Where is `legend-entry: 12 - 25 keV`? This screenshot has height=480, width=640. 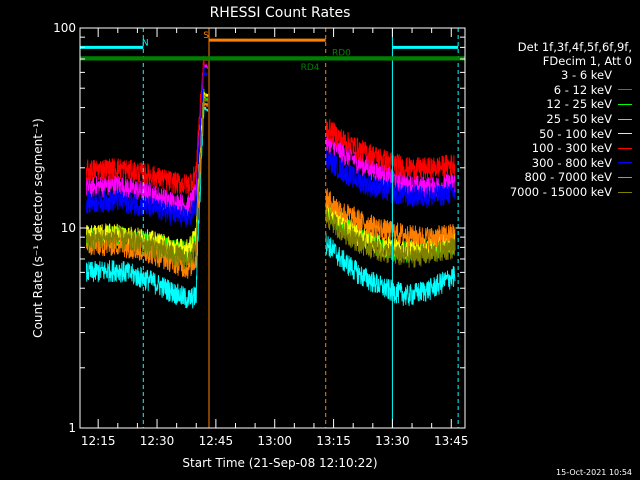
legend-entry: 12 - 25 keV is located at coordinates (557, 104).